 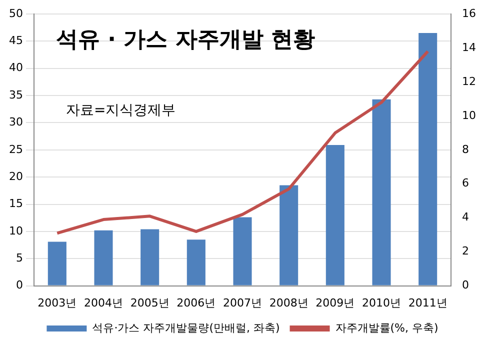 I want to click on annotation: 자료=지식경제부, so click(x=121, y=110).